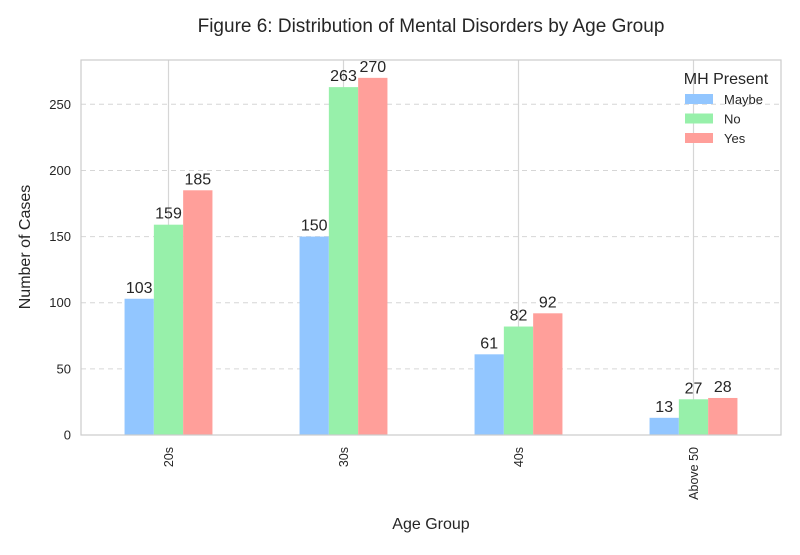 The height and width of the screenshot is (555, 800). Describe the element at coordinates (372, 67) in the screenshot. I see `data-label: 270` at that location.